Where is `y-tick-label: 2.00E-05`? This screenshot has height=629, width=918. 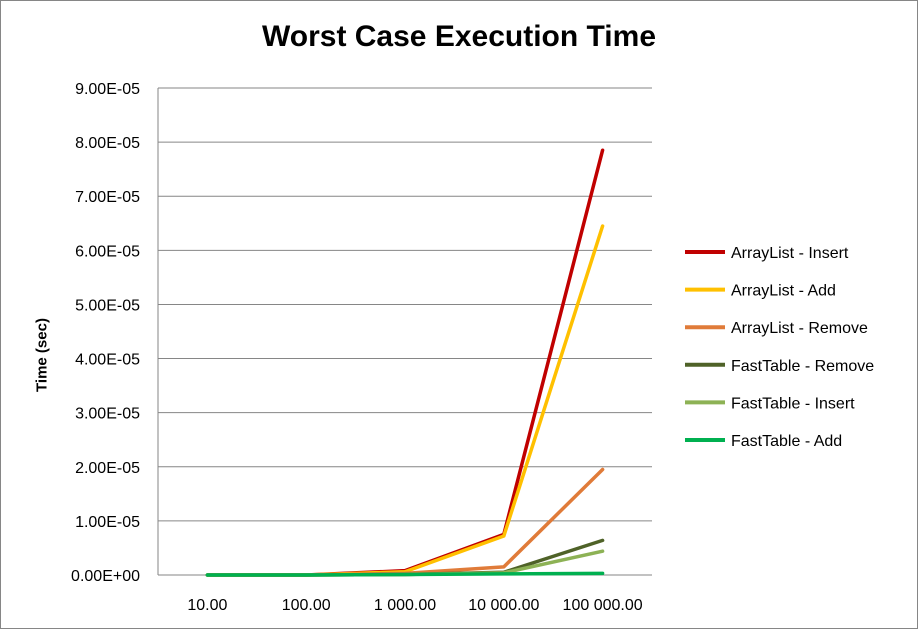
y-tick-label: 2.00E-05 is located at coordinates (107, 468).